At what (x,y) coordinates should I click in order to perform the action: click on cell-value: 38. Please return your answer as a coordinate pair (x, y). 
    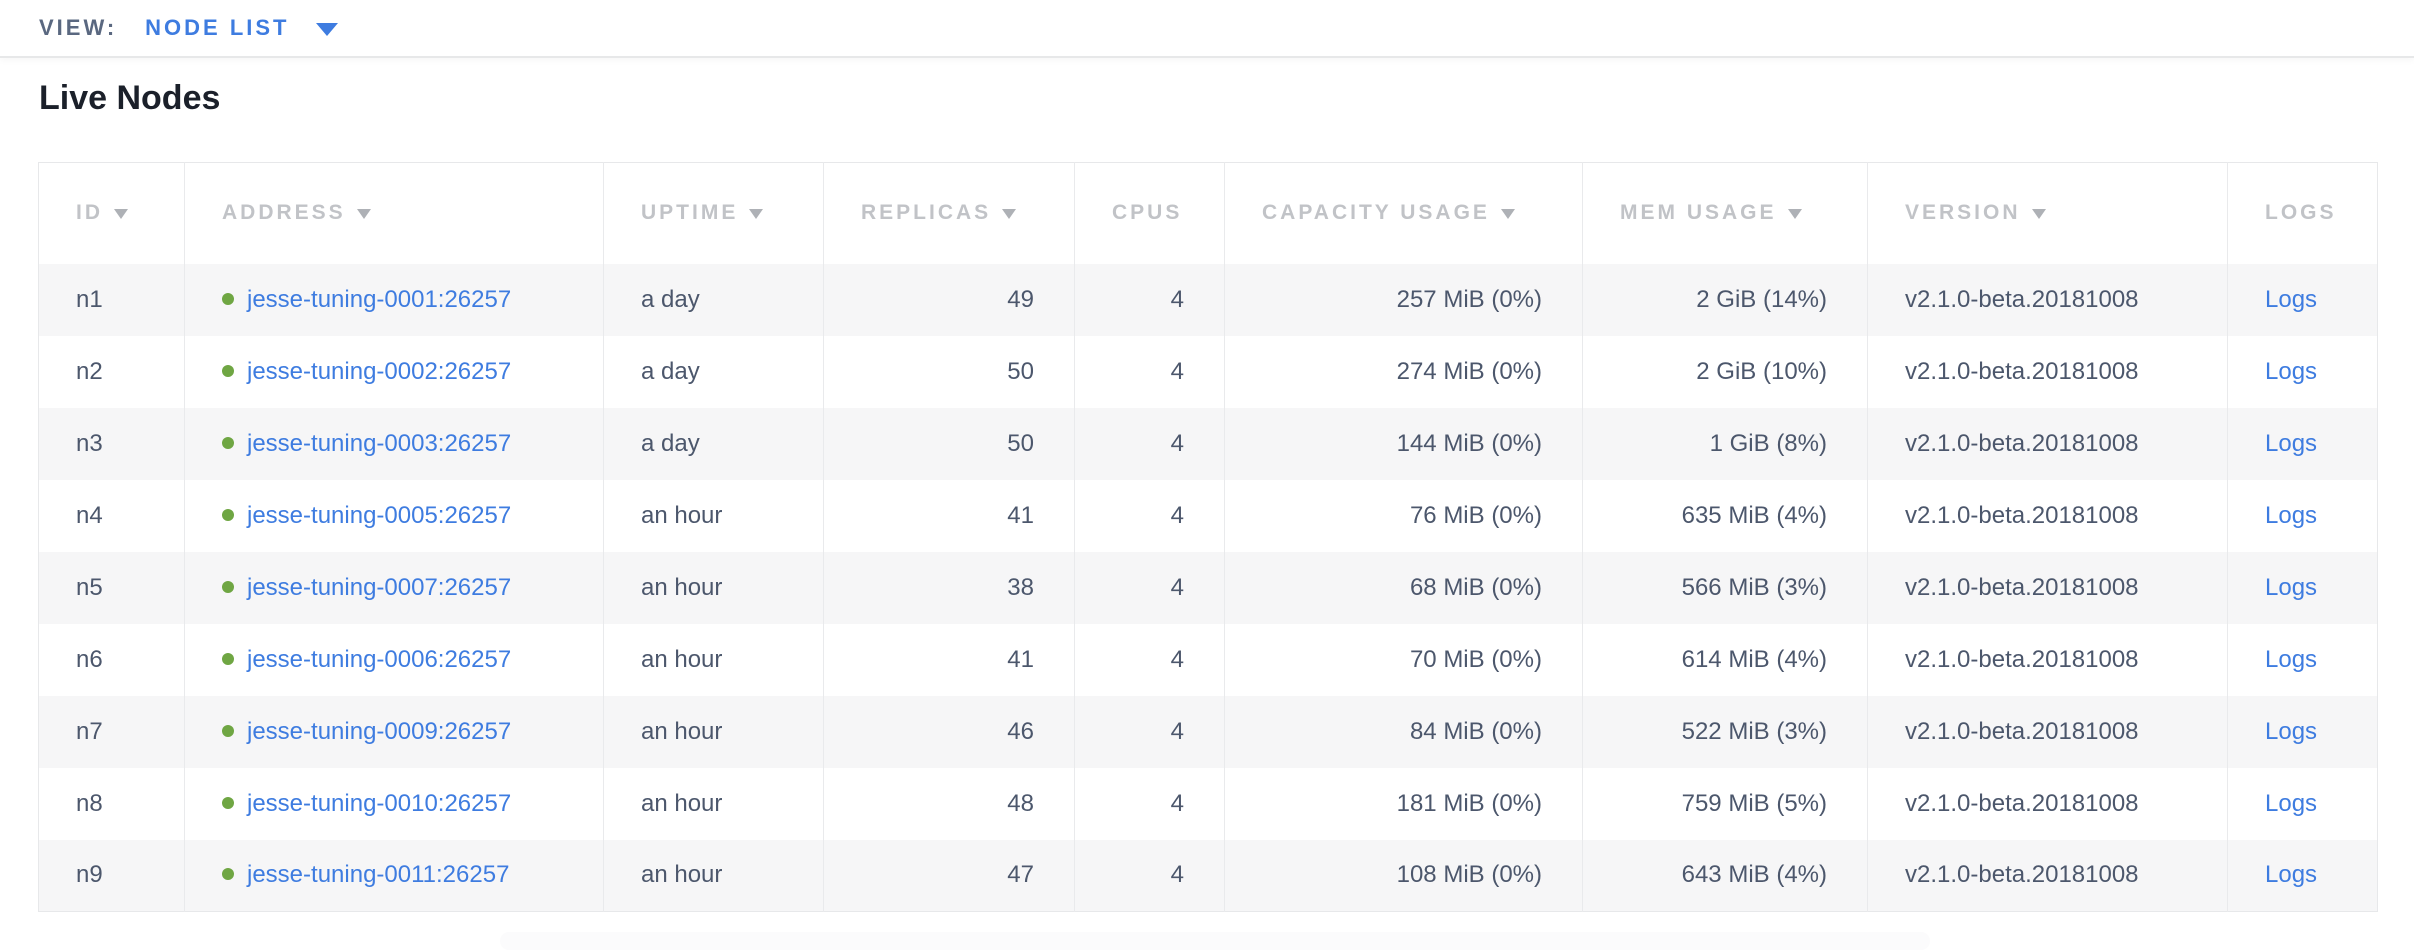
    Looking at the image, I should click on (1020, 587).